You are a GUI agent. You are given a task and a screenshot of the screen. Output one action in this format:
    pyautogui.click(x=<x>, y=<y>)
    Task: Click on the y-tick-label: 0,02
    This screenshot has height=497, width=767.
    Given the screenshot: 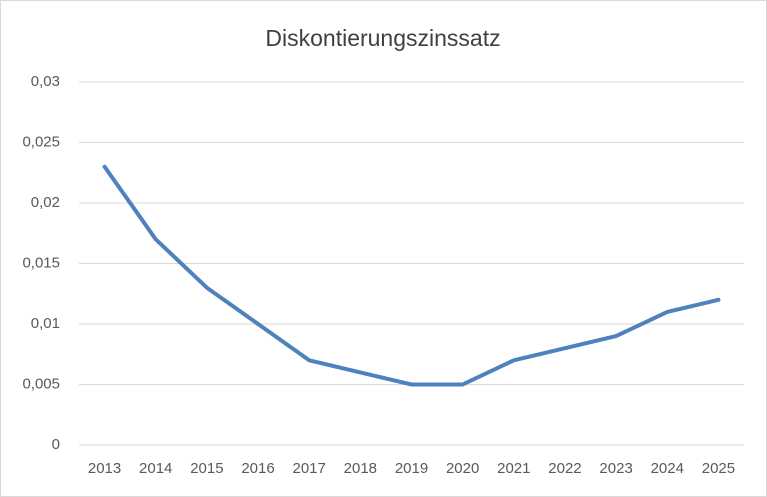 What is the action you would take?
    pyautogui.click(x=45, y=202)
    